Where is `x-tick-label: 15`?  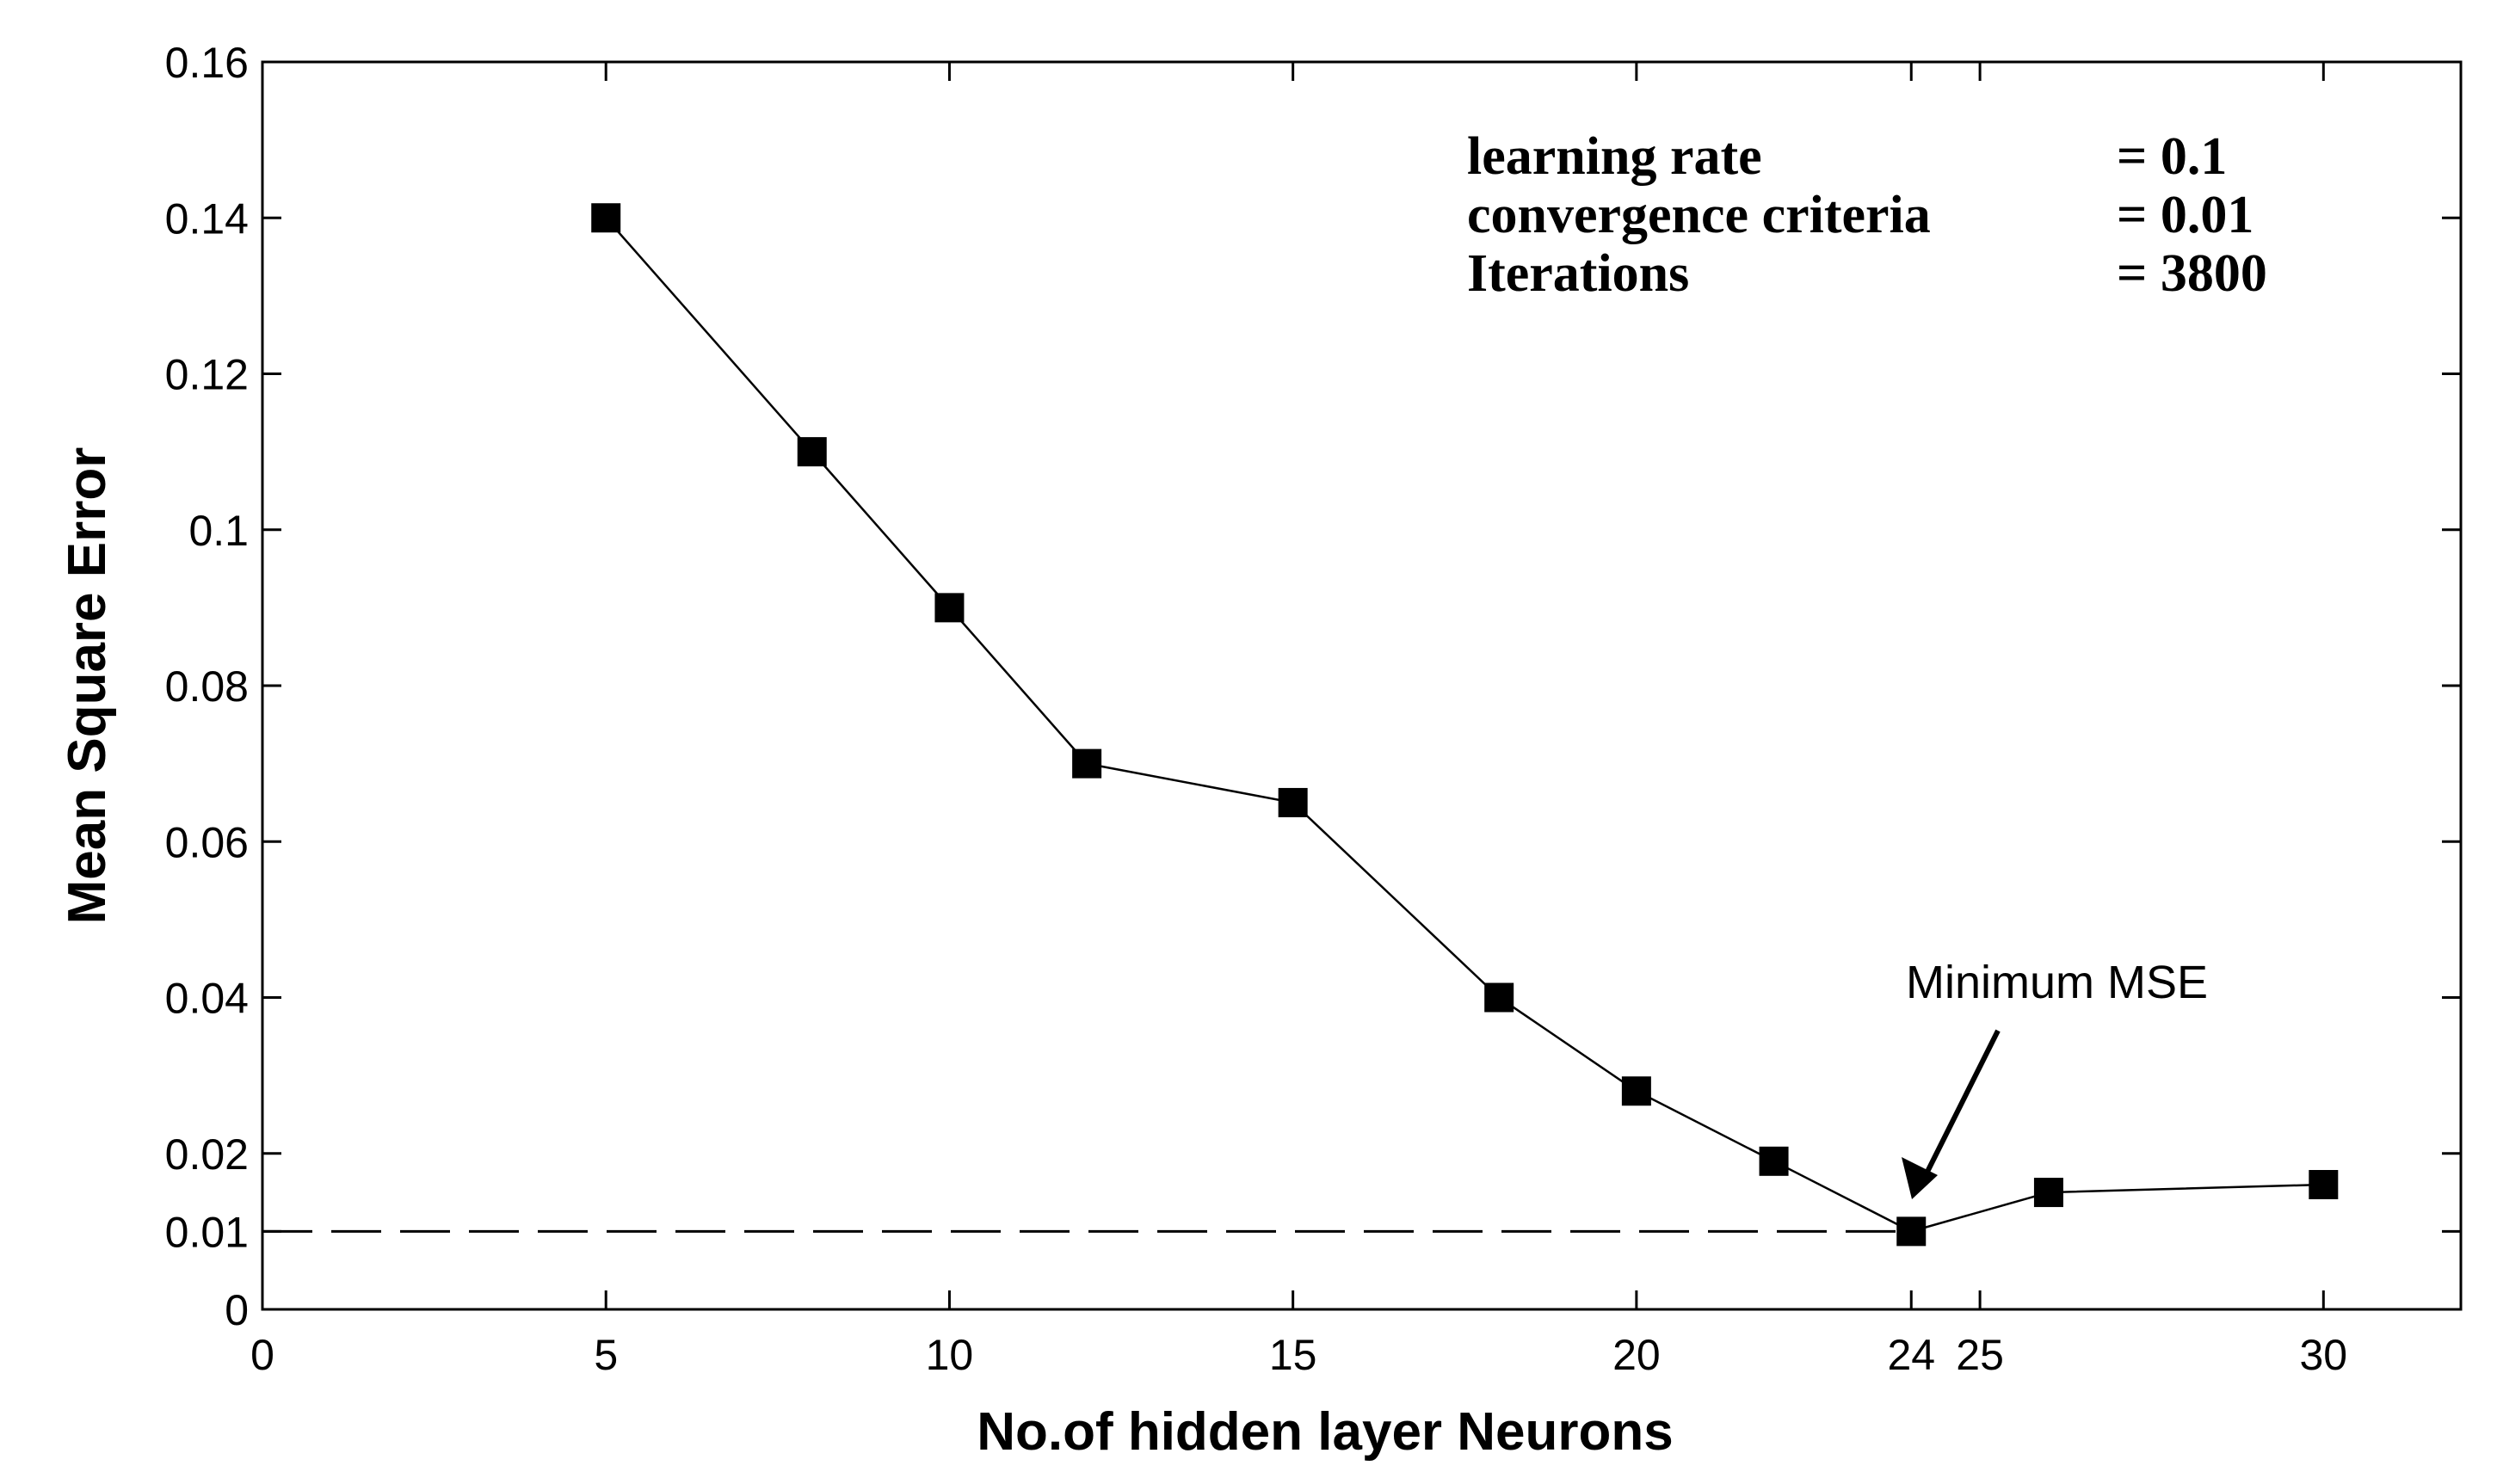 x-tick-label: 15 is located at coordinates (1293, 1355).